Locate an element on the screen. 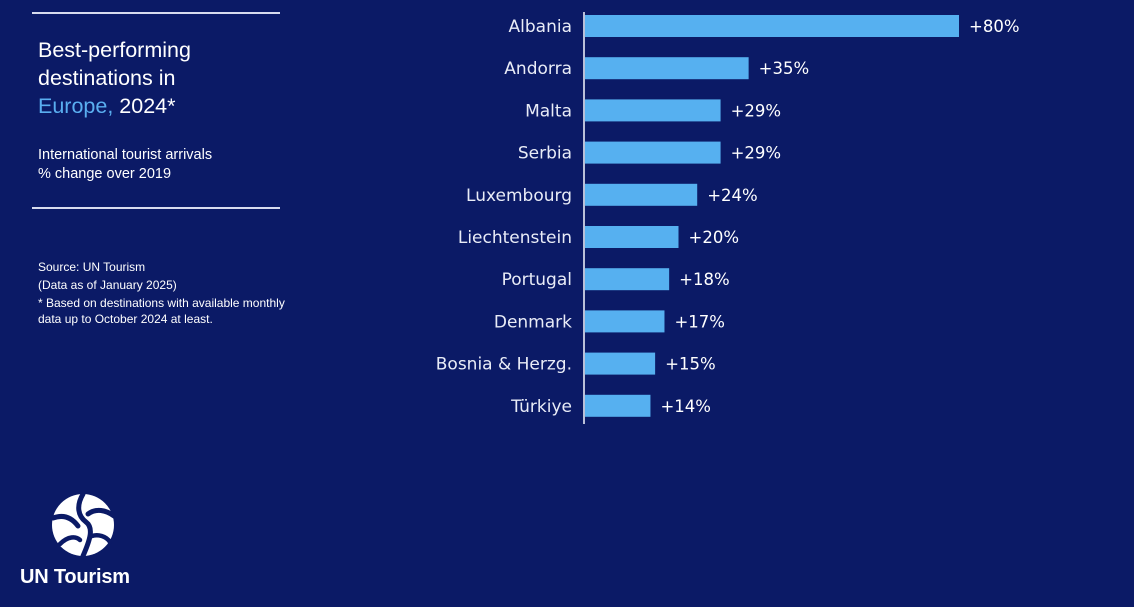 This screenshot has width=1134, height=607. value-label: +80% is located at coordinates (994, 26).